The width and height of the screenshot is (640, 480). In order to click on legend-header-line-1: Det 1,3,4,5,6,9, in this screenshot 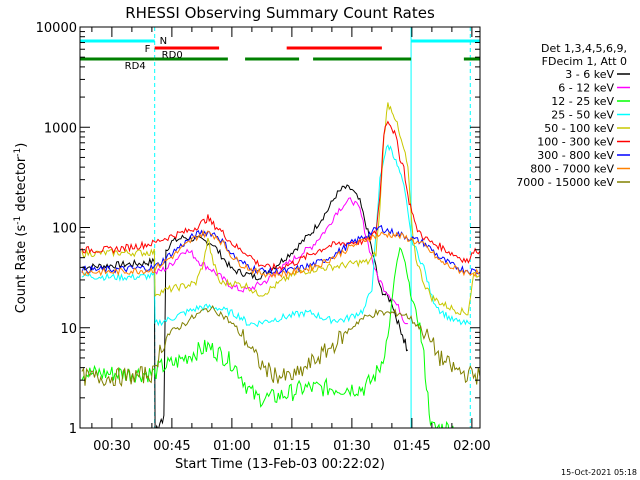, I will do `click(584, 48)`.